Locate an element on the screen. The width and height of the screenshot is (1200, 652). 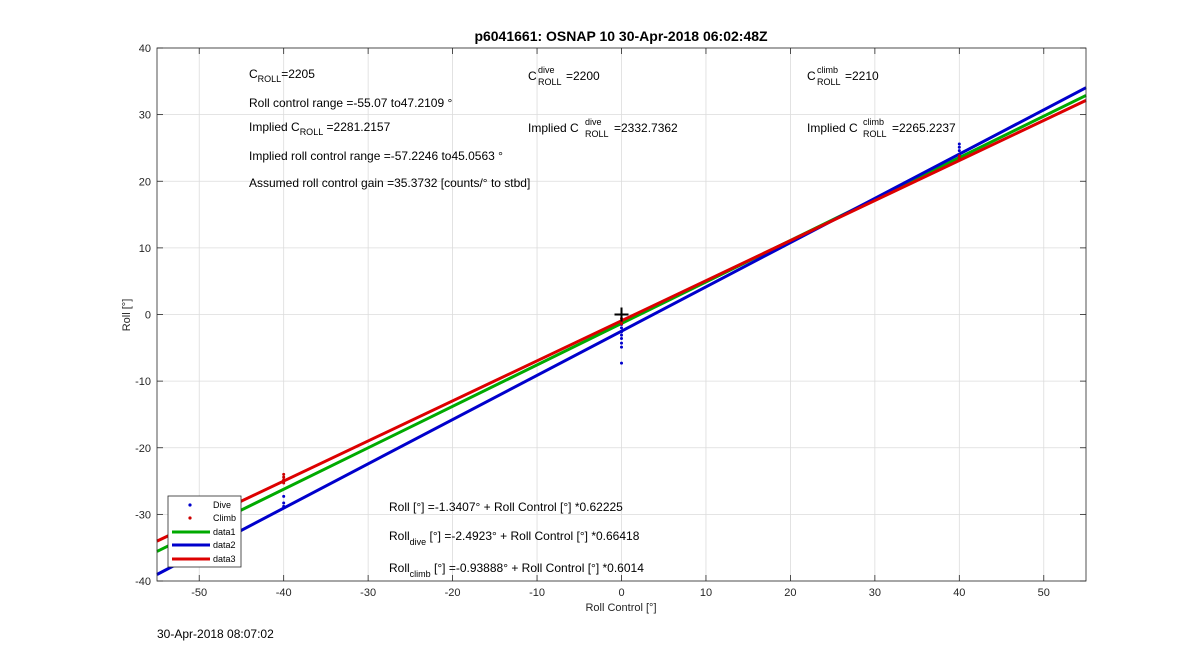
x-tick-label: -40 is located at coordinates (284, 593).